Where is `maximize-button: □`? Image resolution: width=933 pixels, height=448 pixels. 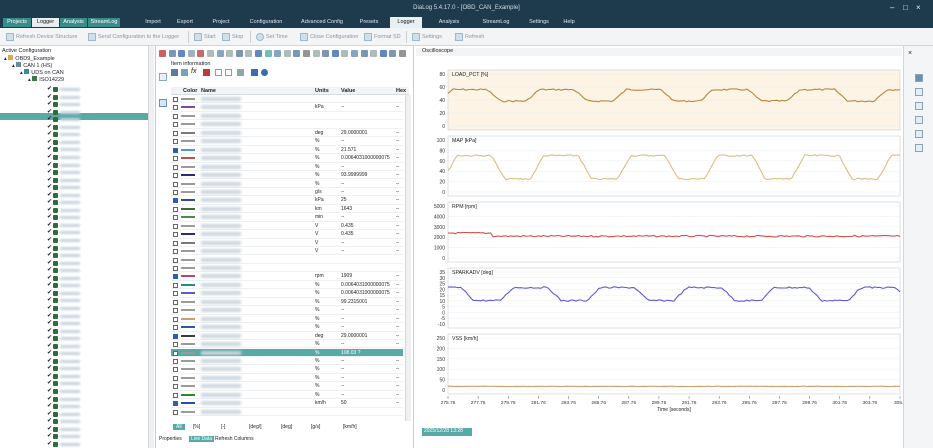
maximize-button: □ is located at coordinates (905, 7).